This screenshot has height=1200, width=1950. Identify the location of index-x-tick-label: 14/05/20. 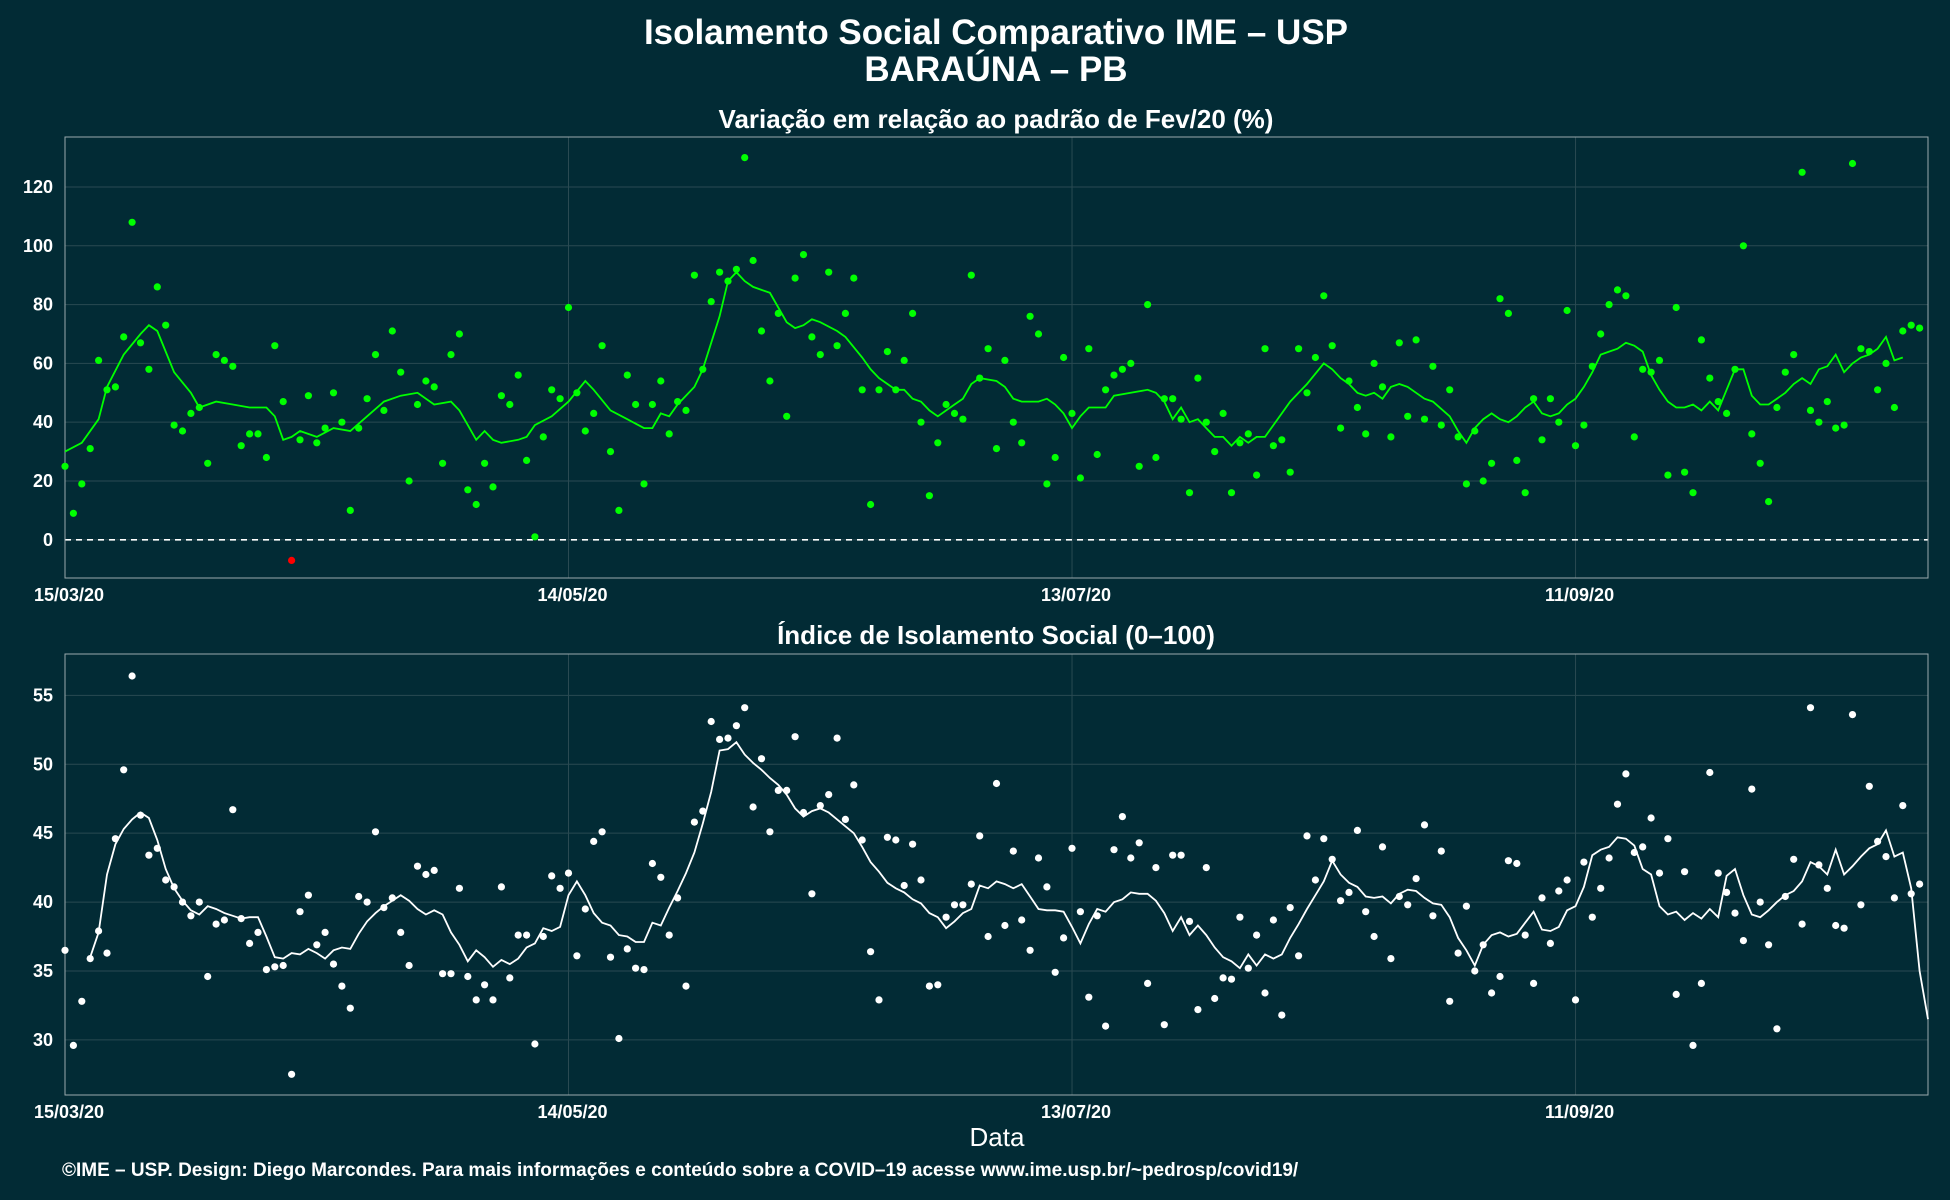
(572, 1112).